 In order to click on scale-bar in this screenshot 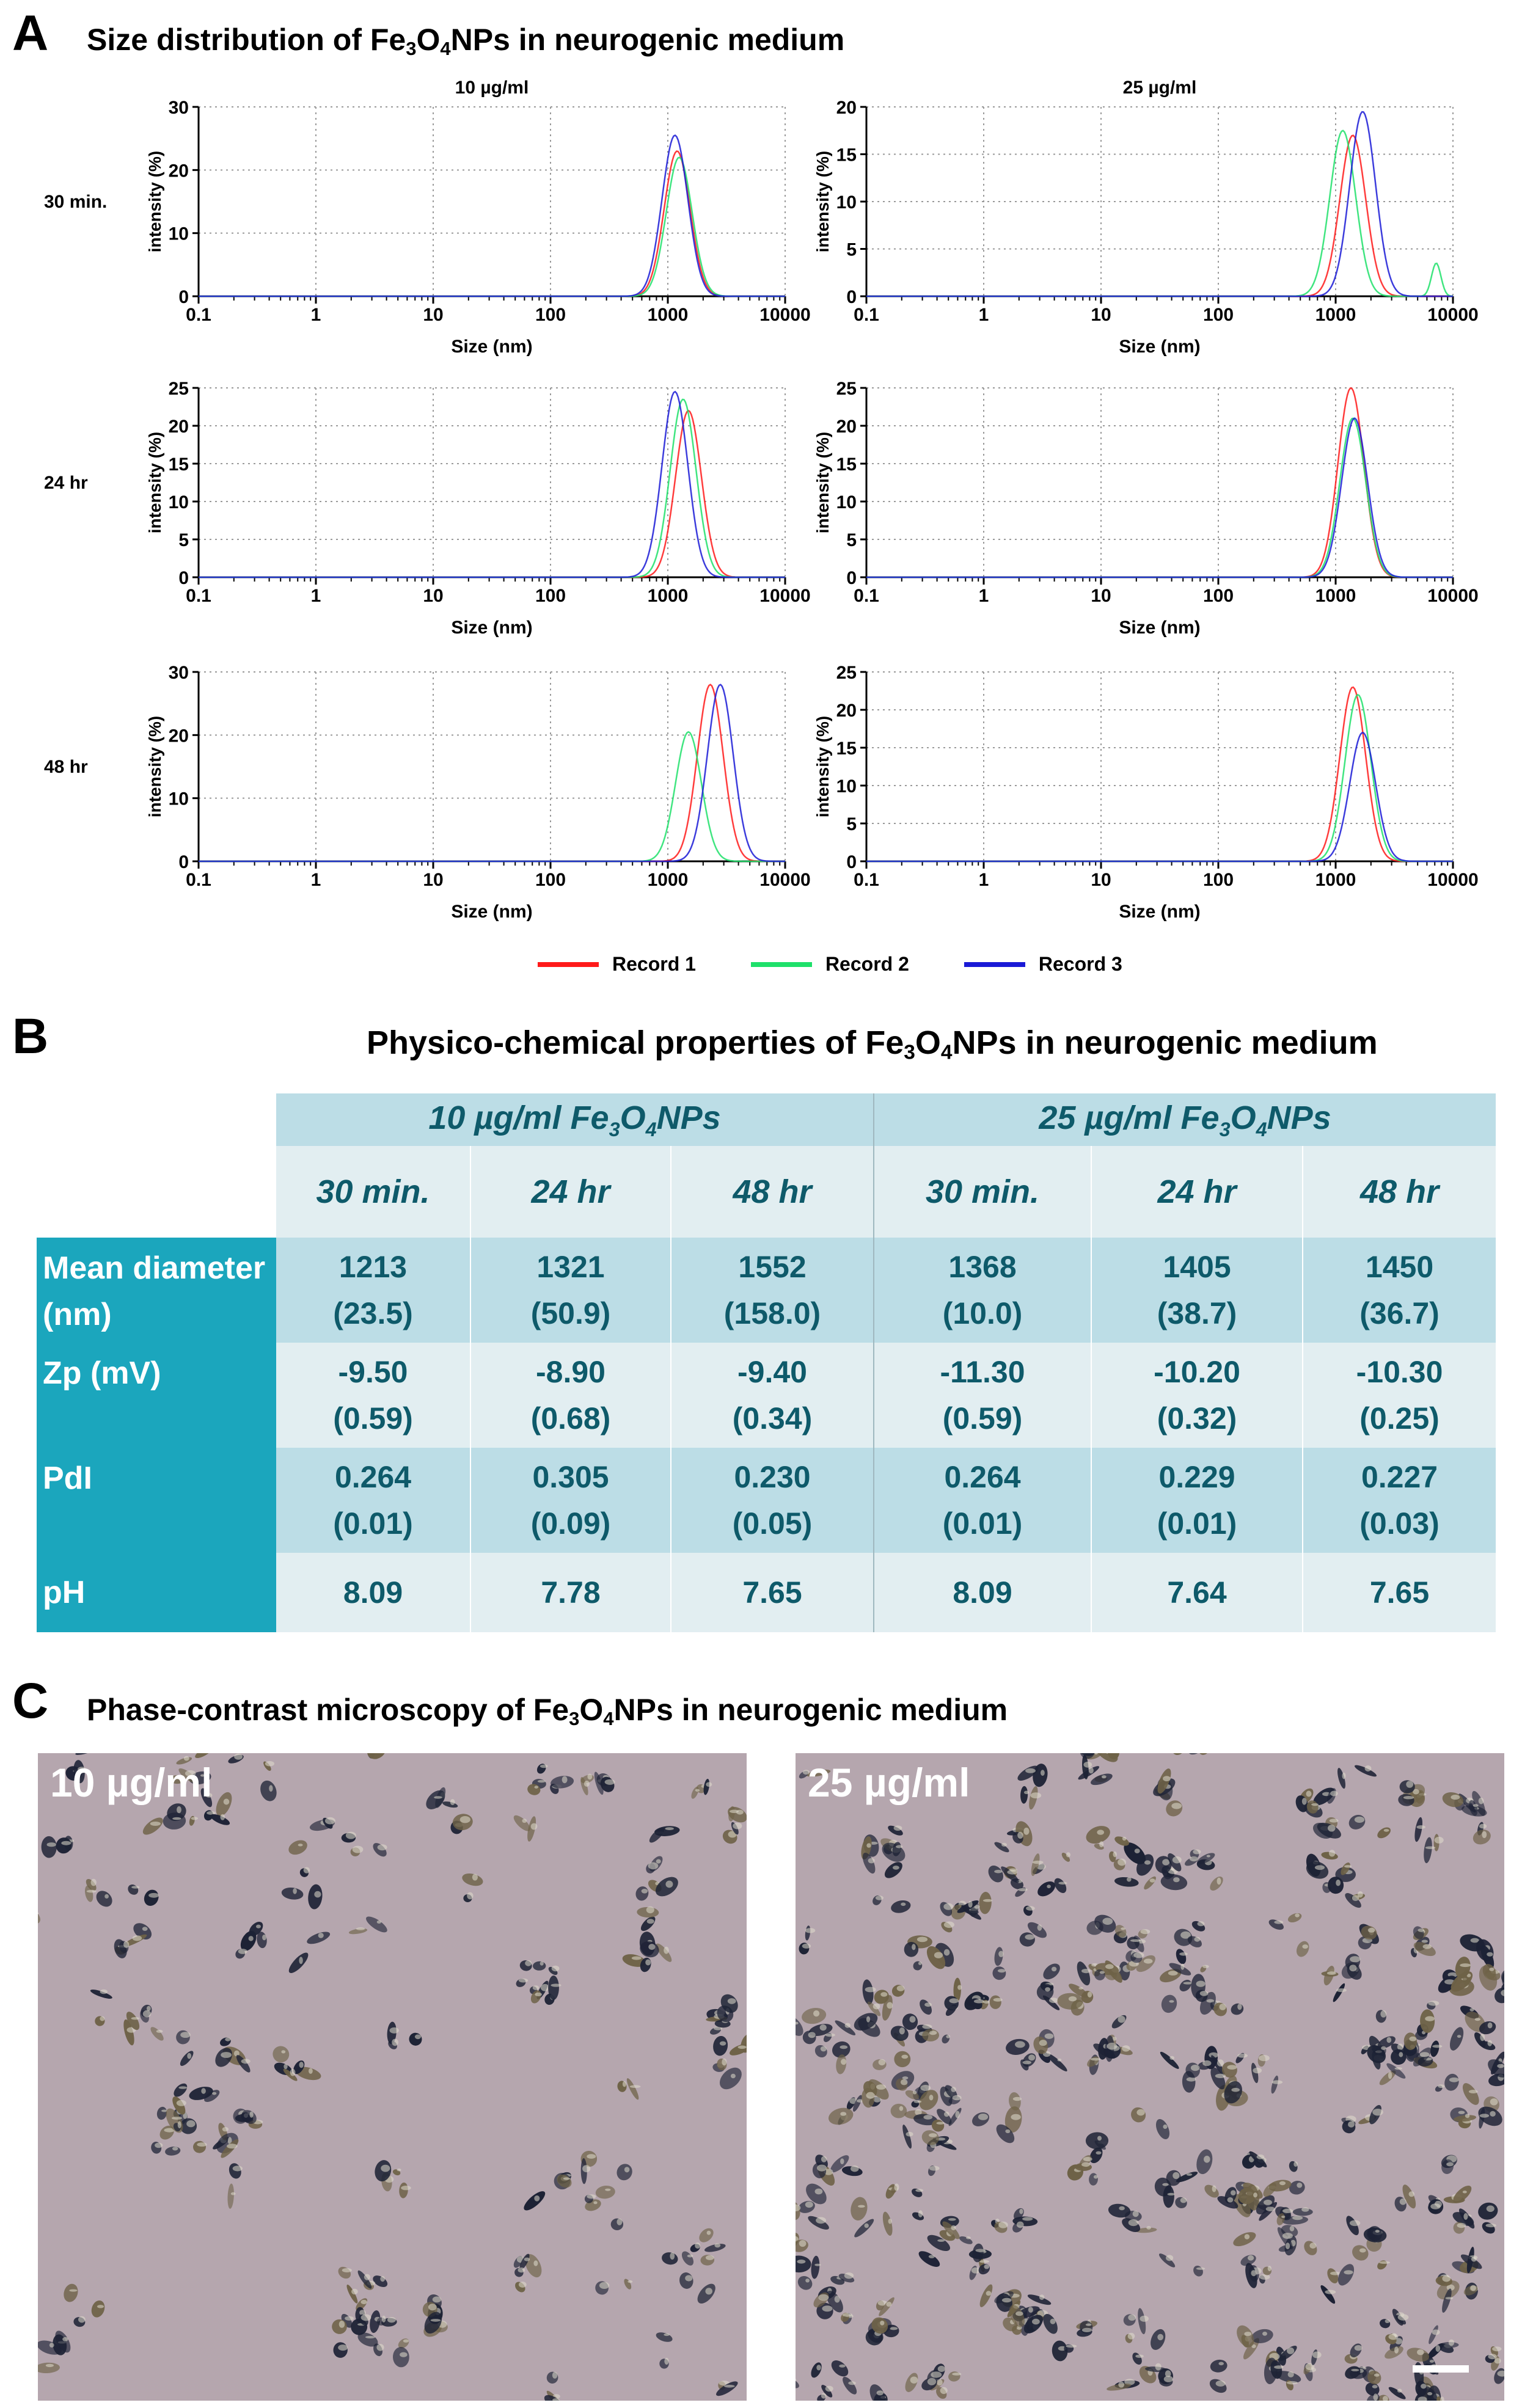, I will do `click(1441, 2369)`.